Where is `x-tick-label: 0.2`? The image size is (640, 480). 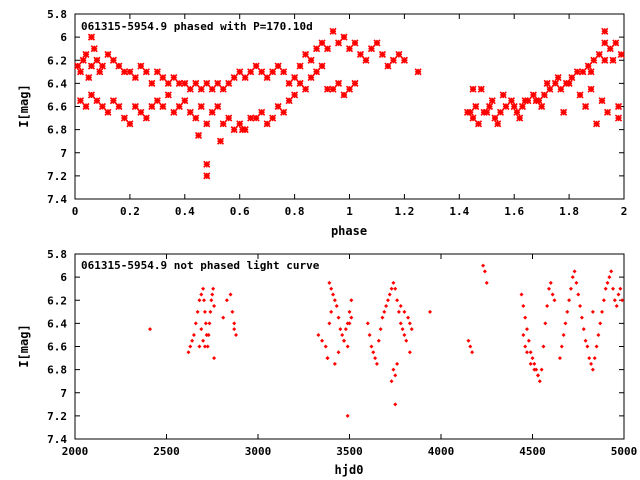 x-tick-label: 0.2 is located at coordinates (130, 211).